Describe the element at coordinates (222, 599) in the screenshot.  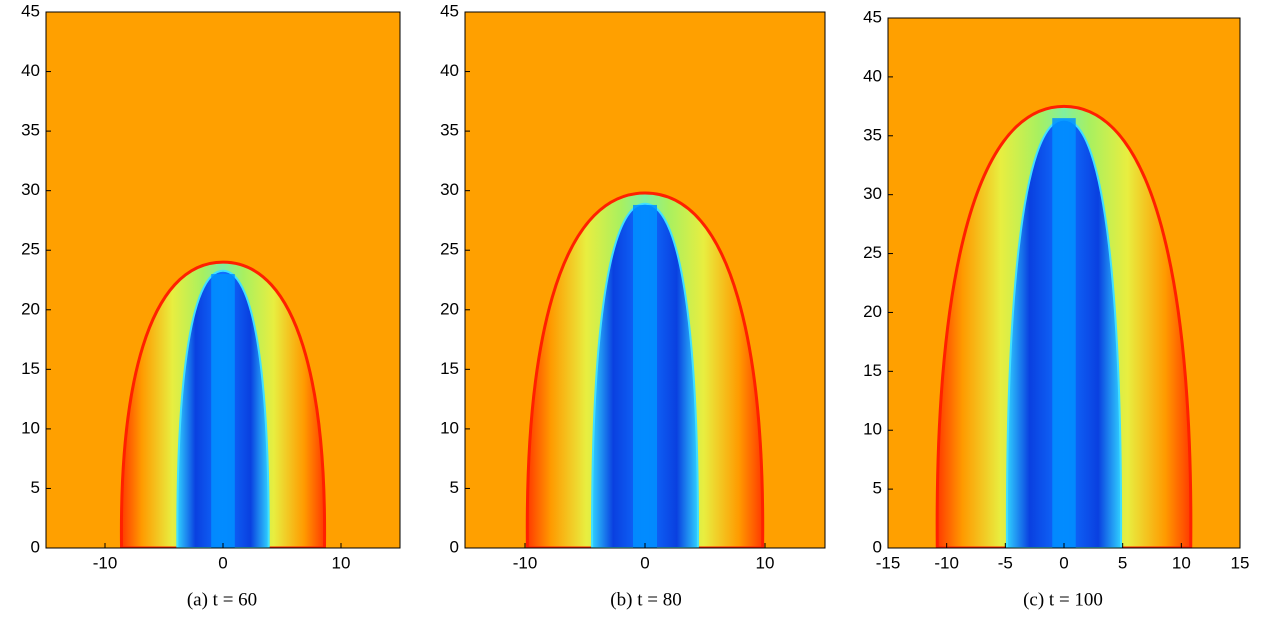
I see `caption: (a) t = 60` at that location.